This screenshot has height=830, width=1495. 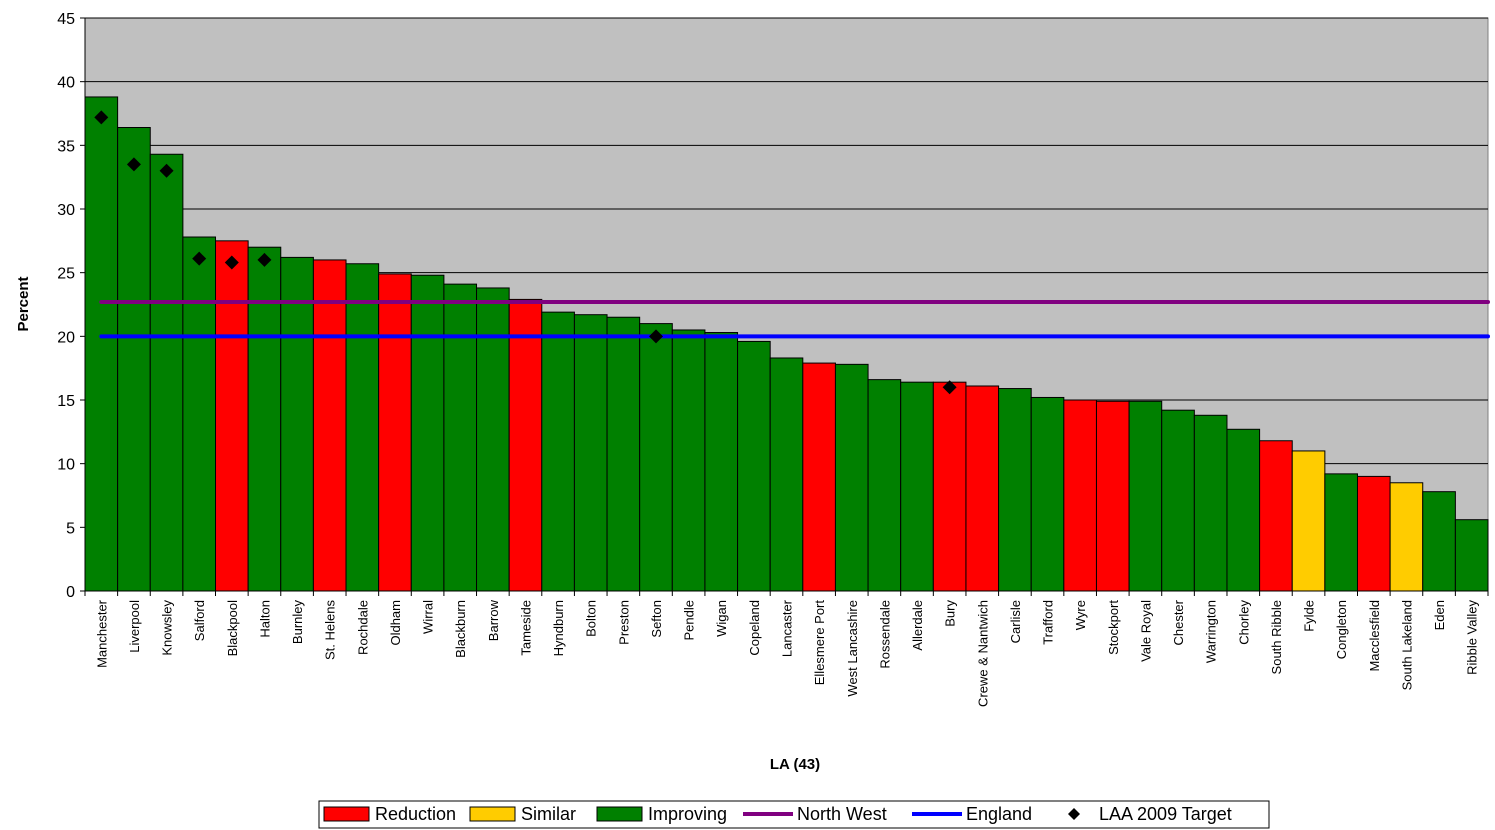 What do you see at coordinates (362, 627) in the screenshot?
I see `x-tick-label: Rochdale` at bounding box center [362, 627].